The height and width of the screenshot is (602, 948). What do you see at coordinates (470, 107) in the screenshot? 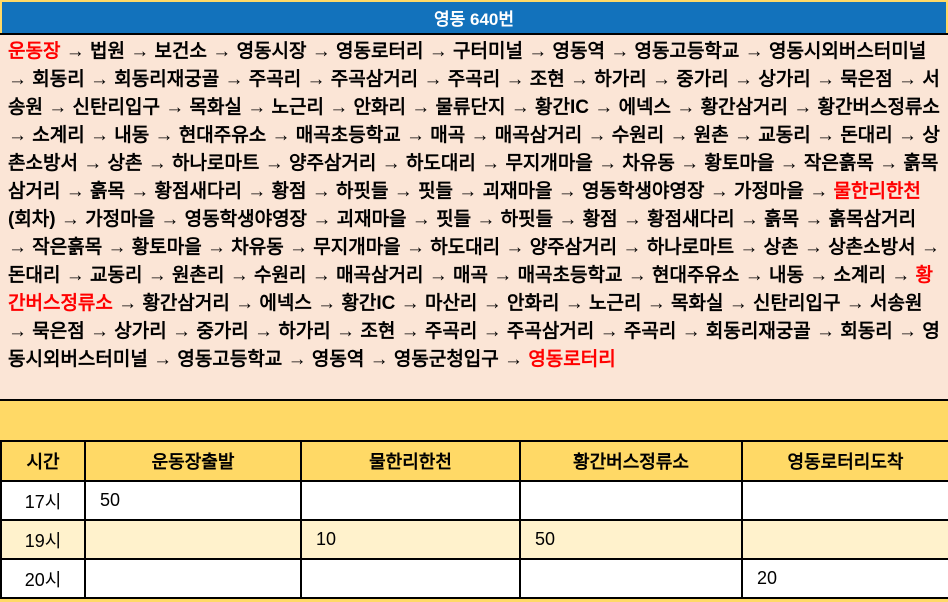
I see `route-stop: 물류단지` at bounding box center [470, 107].